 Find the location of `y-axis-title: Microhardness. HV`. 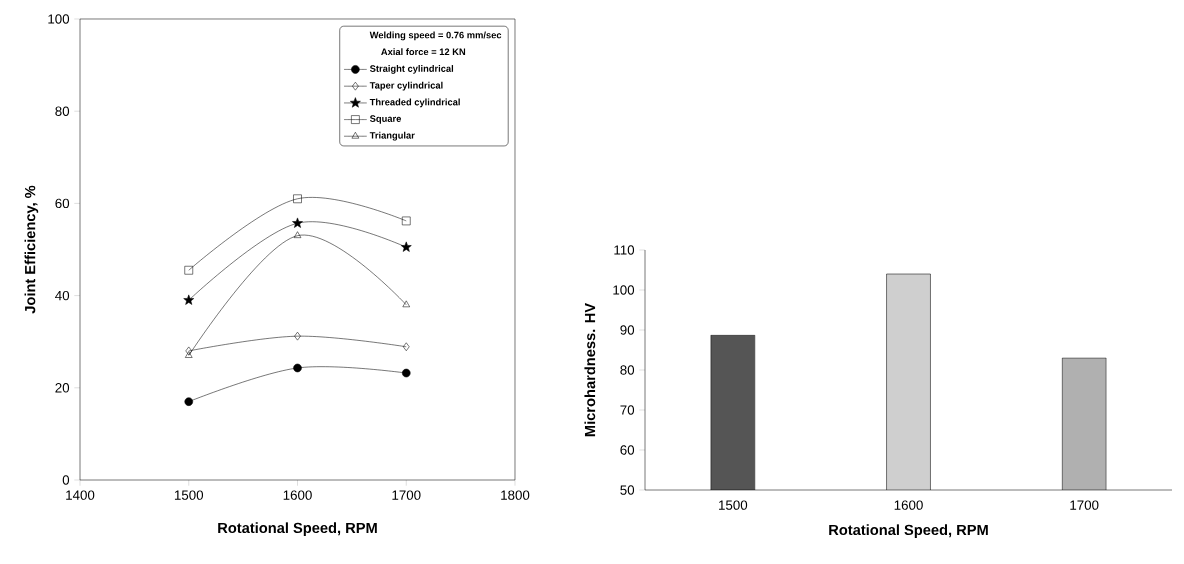

y-axis-title: Microhardness. HV is located at coordinates (590, 370).